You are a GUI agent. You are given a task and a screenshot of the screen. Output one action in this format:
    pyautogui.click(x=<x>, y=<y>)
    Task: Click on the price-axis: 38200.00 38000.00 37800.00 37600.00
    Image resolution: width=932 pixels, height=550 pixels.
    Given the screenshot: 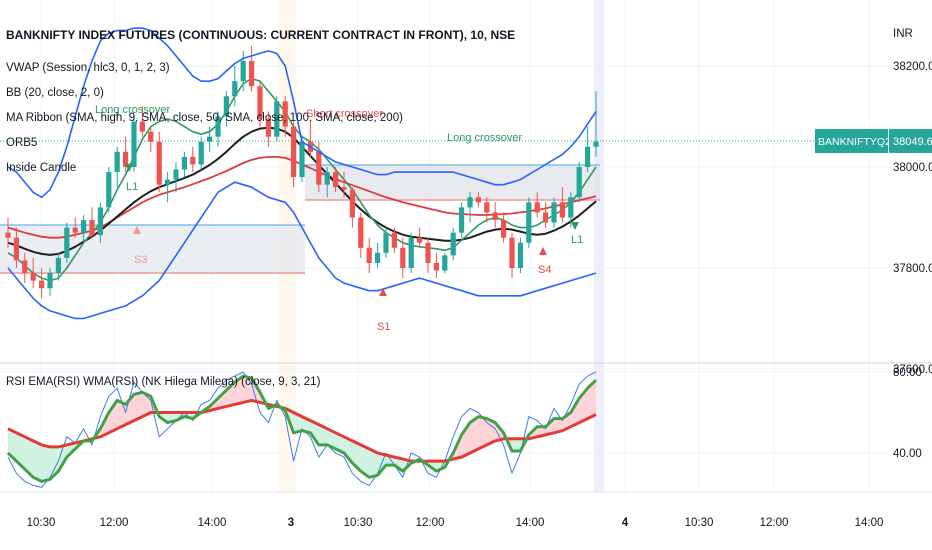 What is the action you would take?
    pyautogui.click(x=912, y=218)
    